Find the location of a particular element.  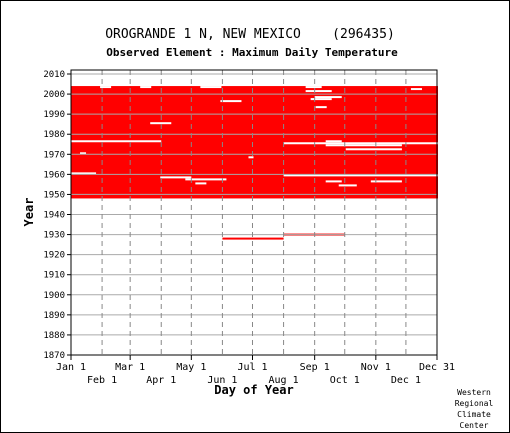

y-tick-label: 1990 is located at coordinates (54, 115).